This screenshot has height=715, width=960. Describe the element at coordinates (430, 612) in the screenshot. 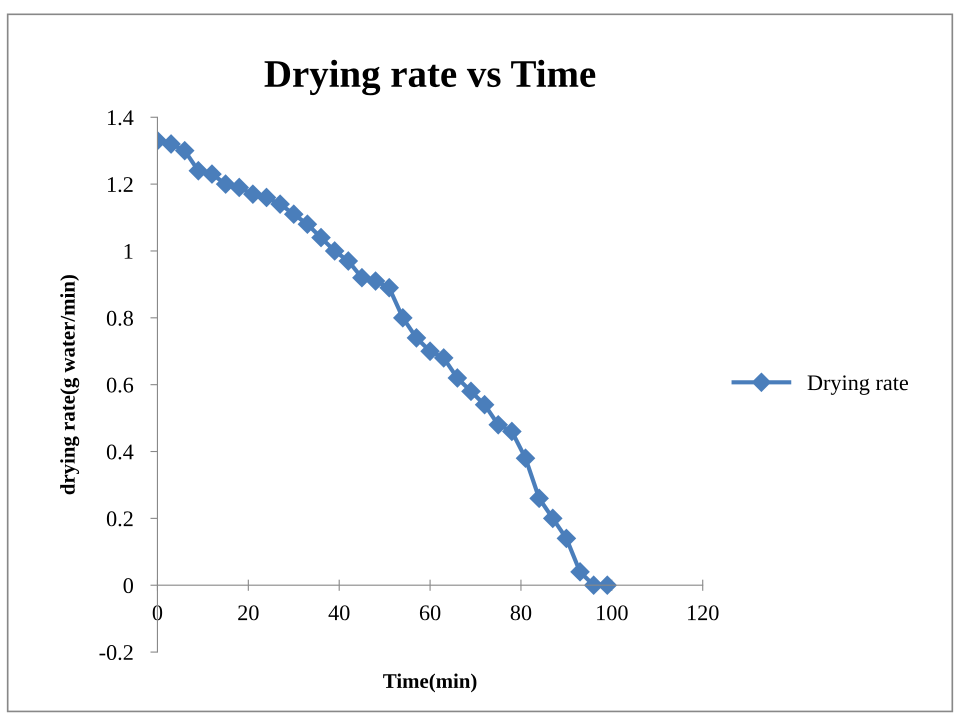

I see `x-tick-label: 60` at that location.